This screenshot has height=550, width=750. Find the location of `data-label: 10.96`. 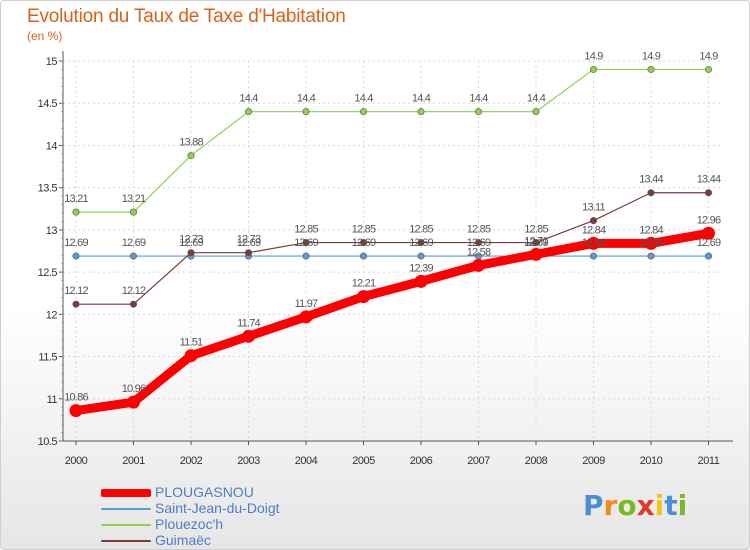

data-label: 10.96 is located at coordinates (134, 389).